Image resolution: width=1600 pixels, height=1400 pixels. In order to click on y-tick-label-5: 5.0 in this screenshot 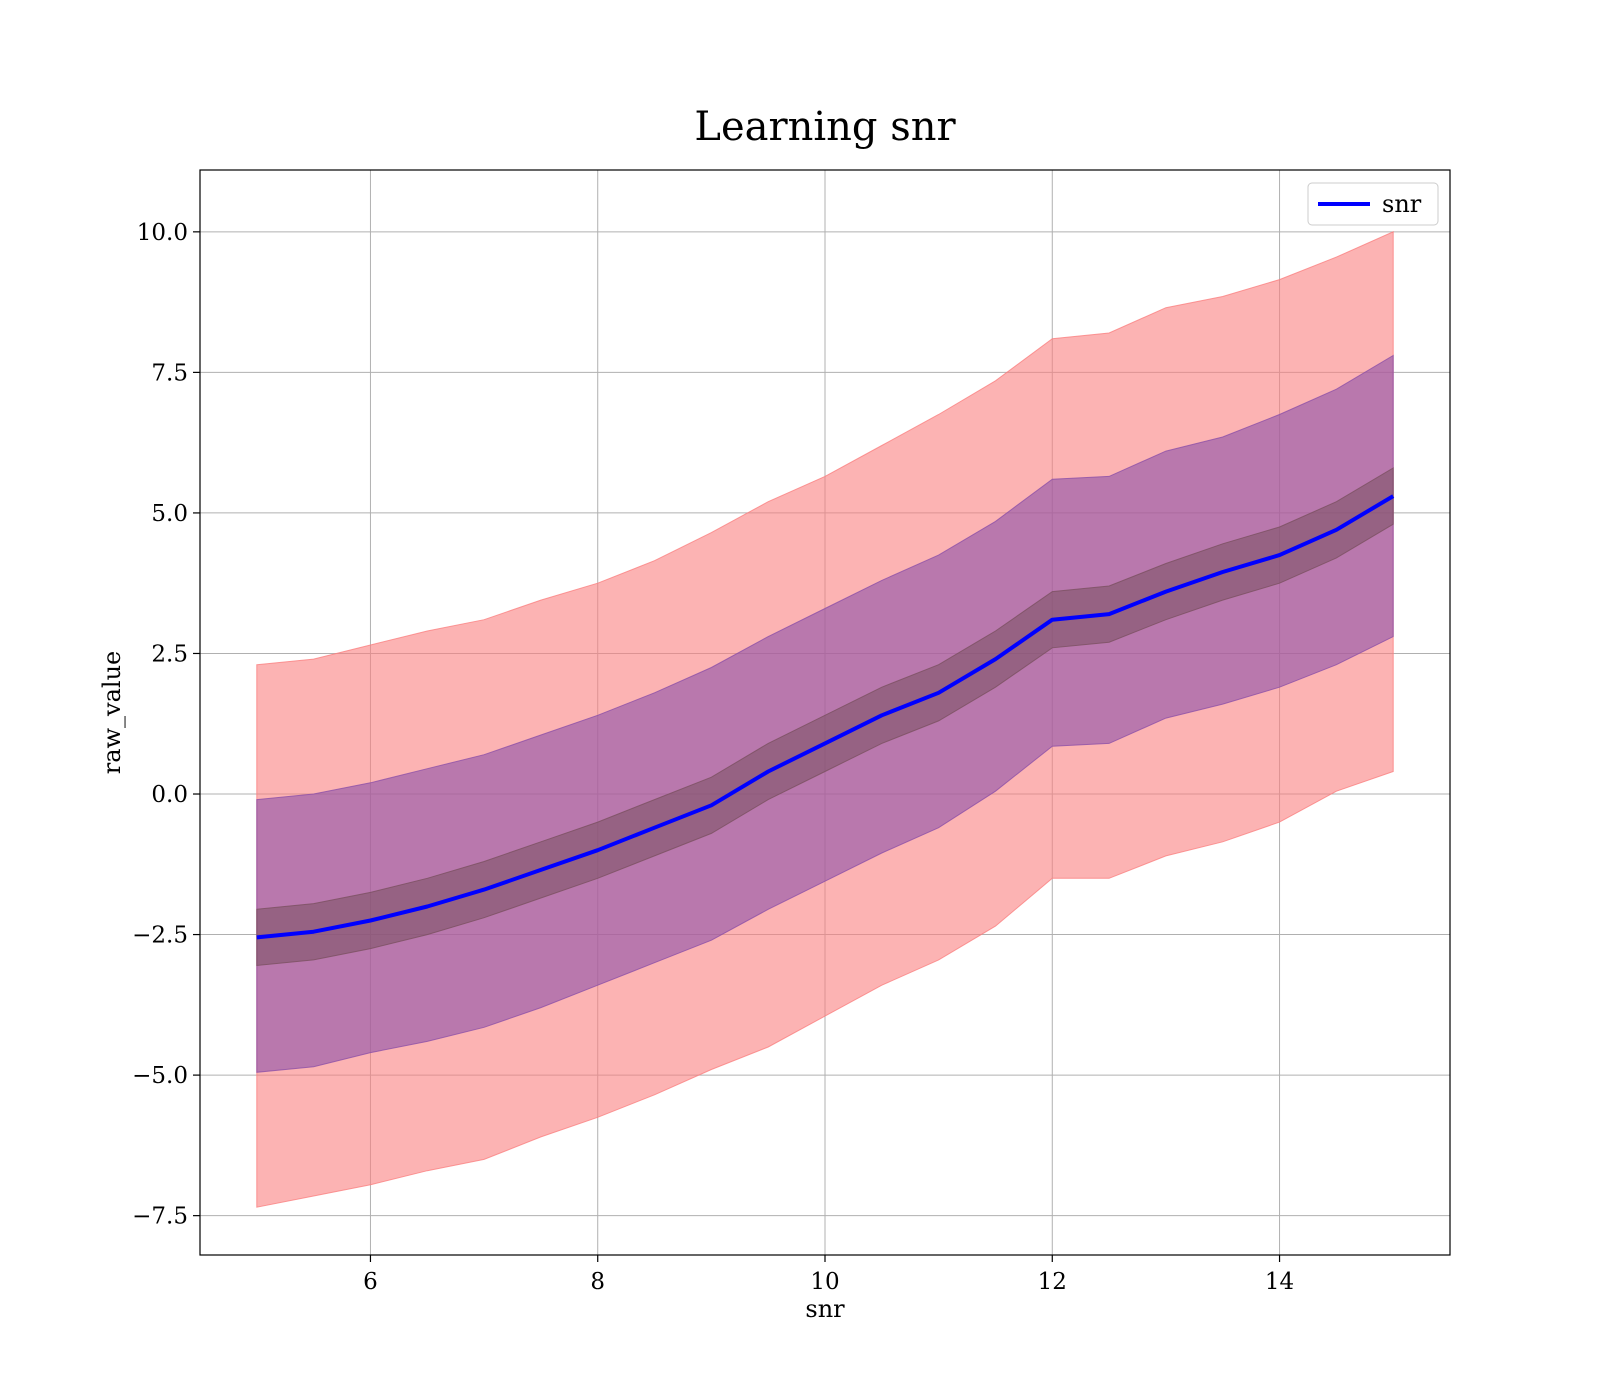, I will do `click(169, 514)`.